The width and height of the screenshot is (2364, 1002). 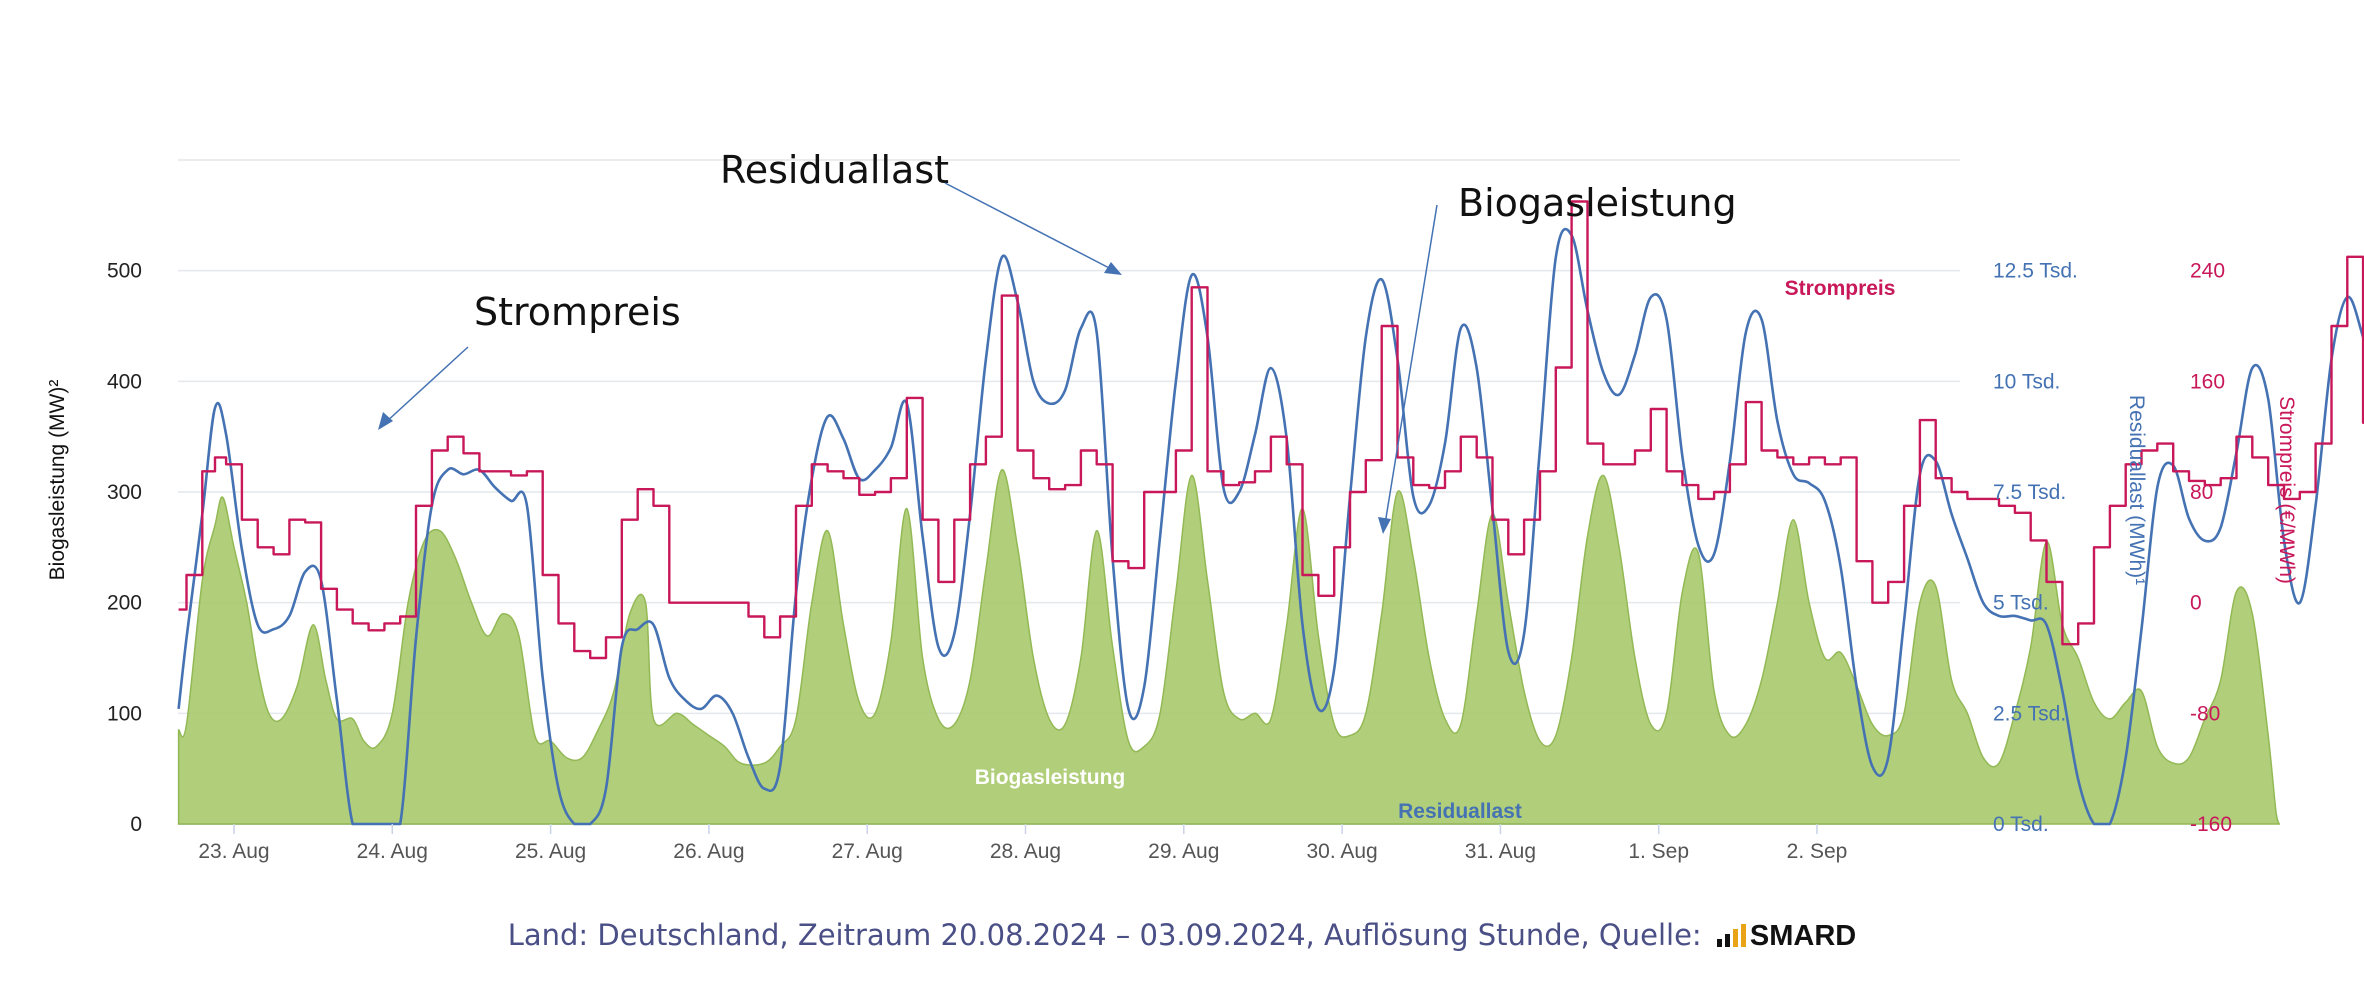 What do you see at coordinates (1840, 288) in the screenshot?
I see `inline-label-price: Strompreis` at bounding box center [1840, 288].